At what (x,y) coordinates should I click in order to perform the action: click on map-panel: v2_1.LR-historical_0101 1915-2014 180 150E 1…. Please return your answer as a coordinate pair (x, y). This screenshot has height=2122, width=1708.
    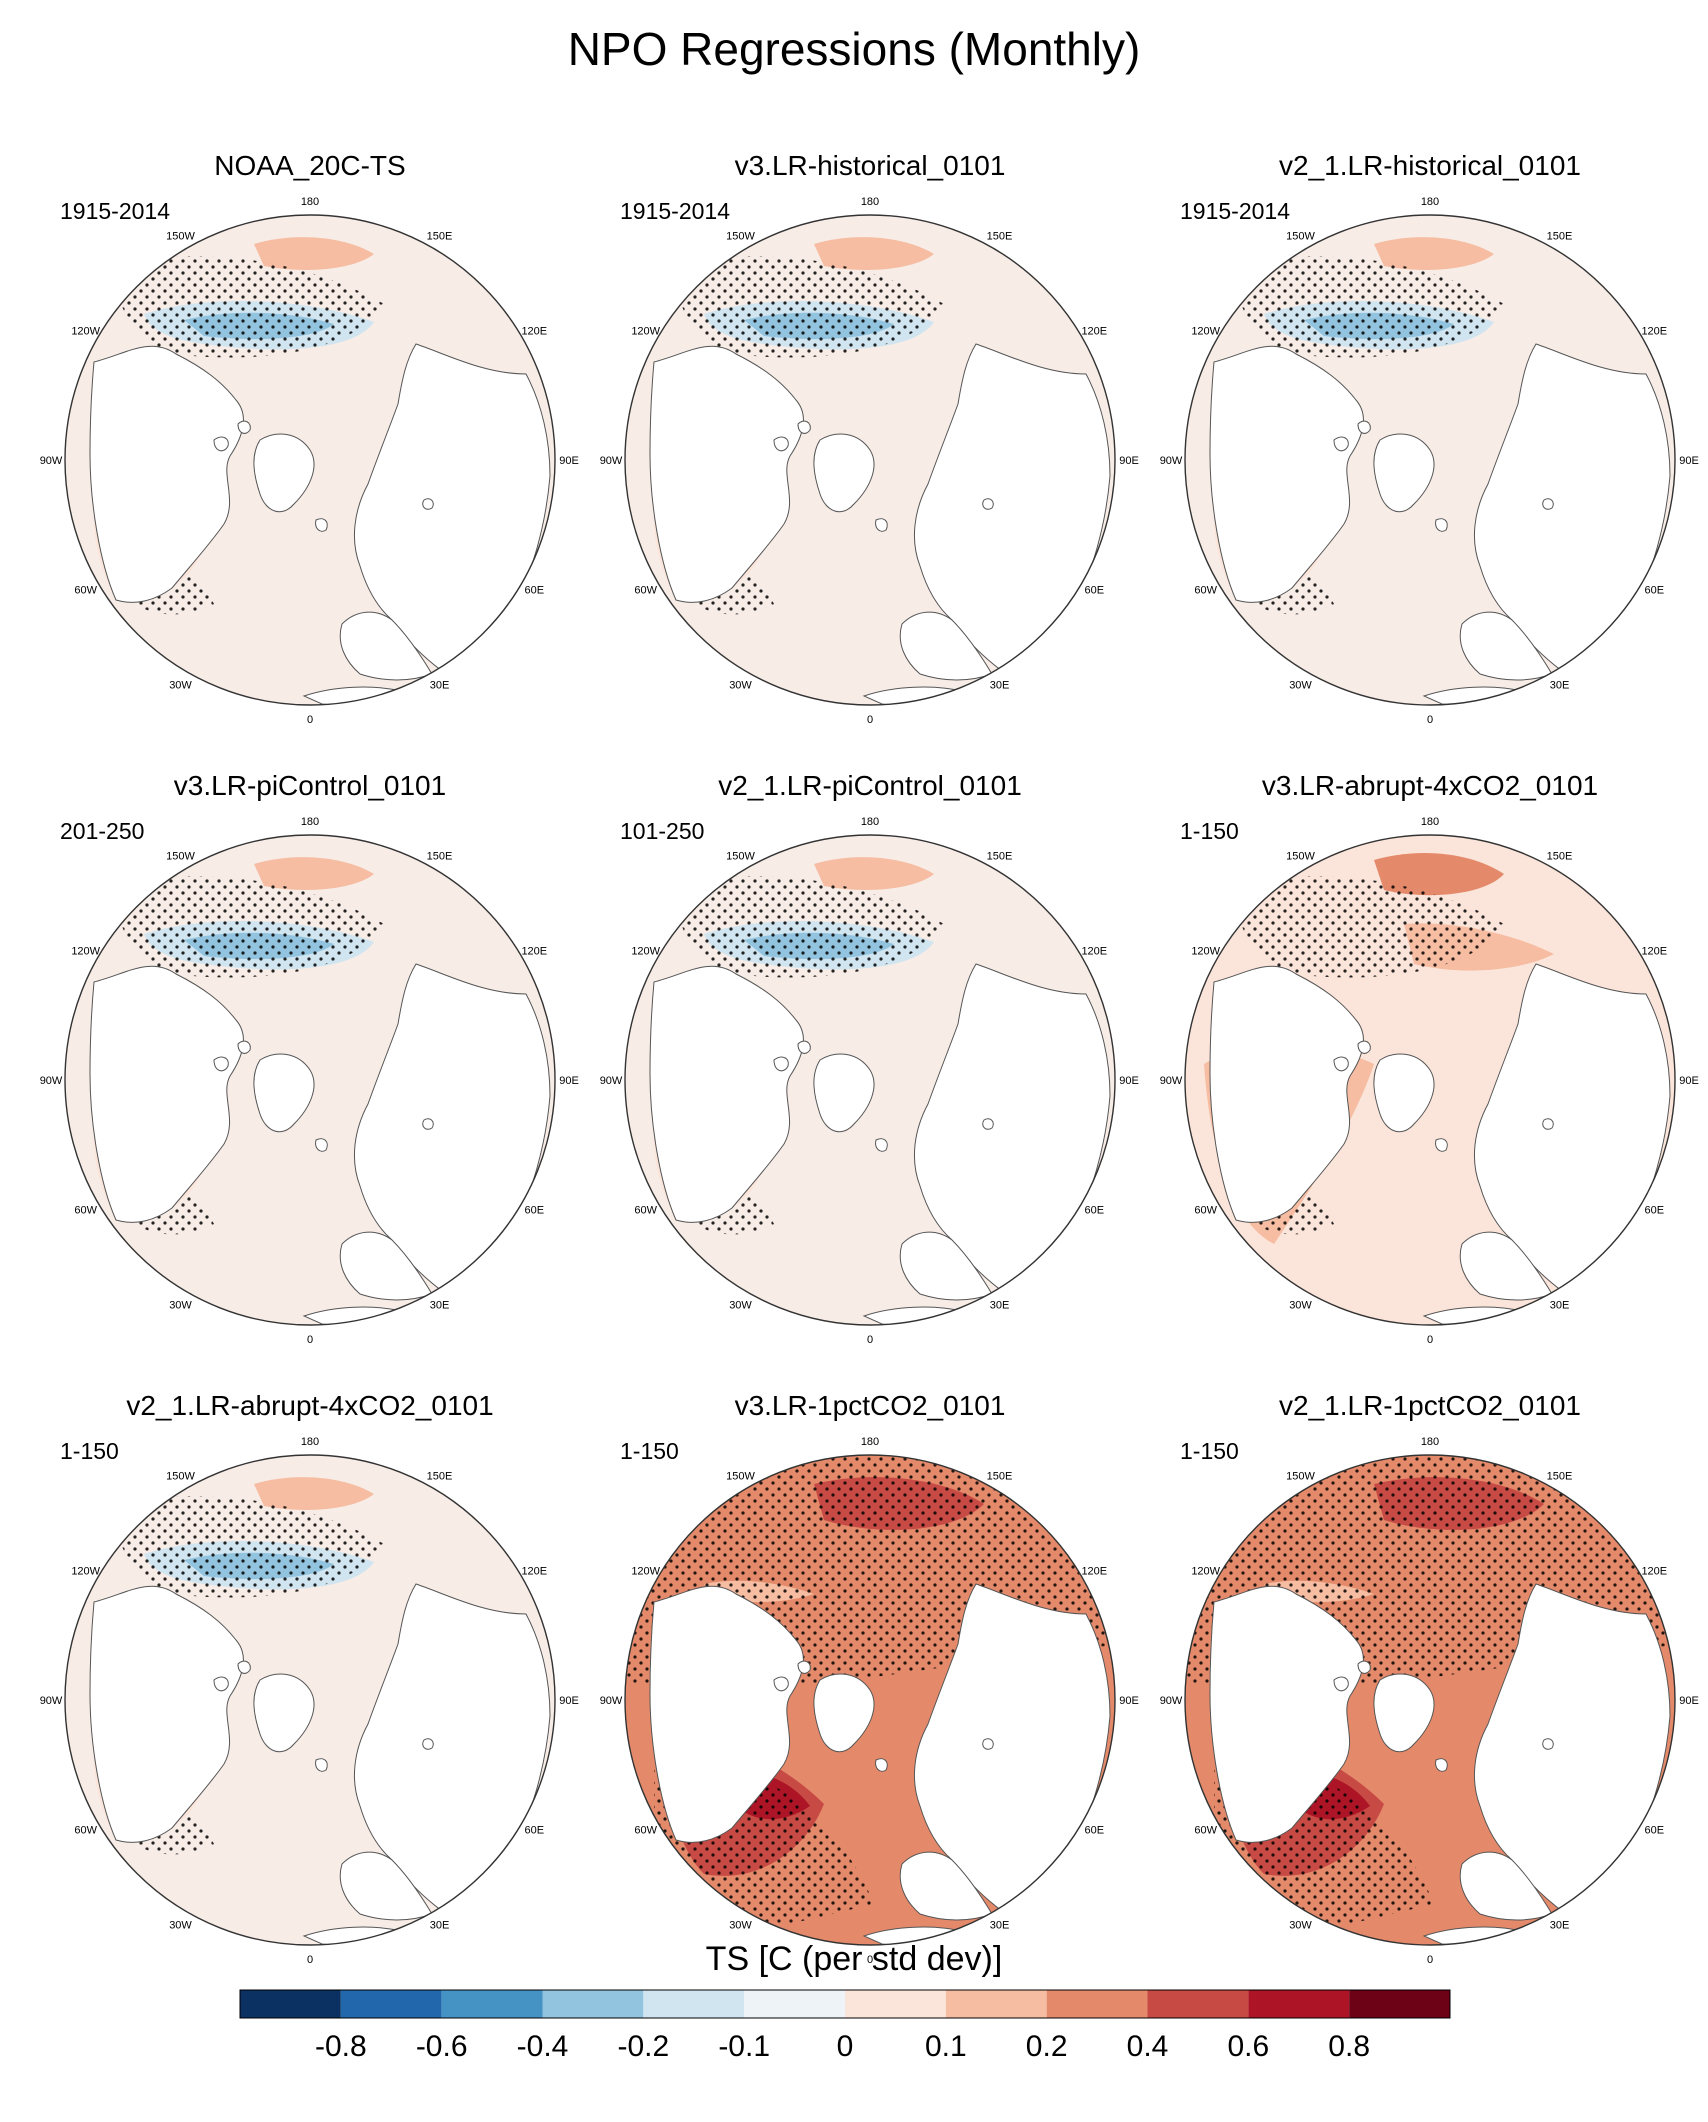
    Looking at the image, I should click on (1430, 450).